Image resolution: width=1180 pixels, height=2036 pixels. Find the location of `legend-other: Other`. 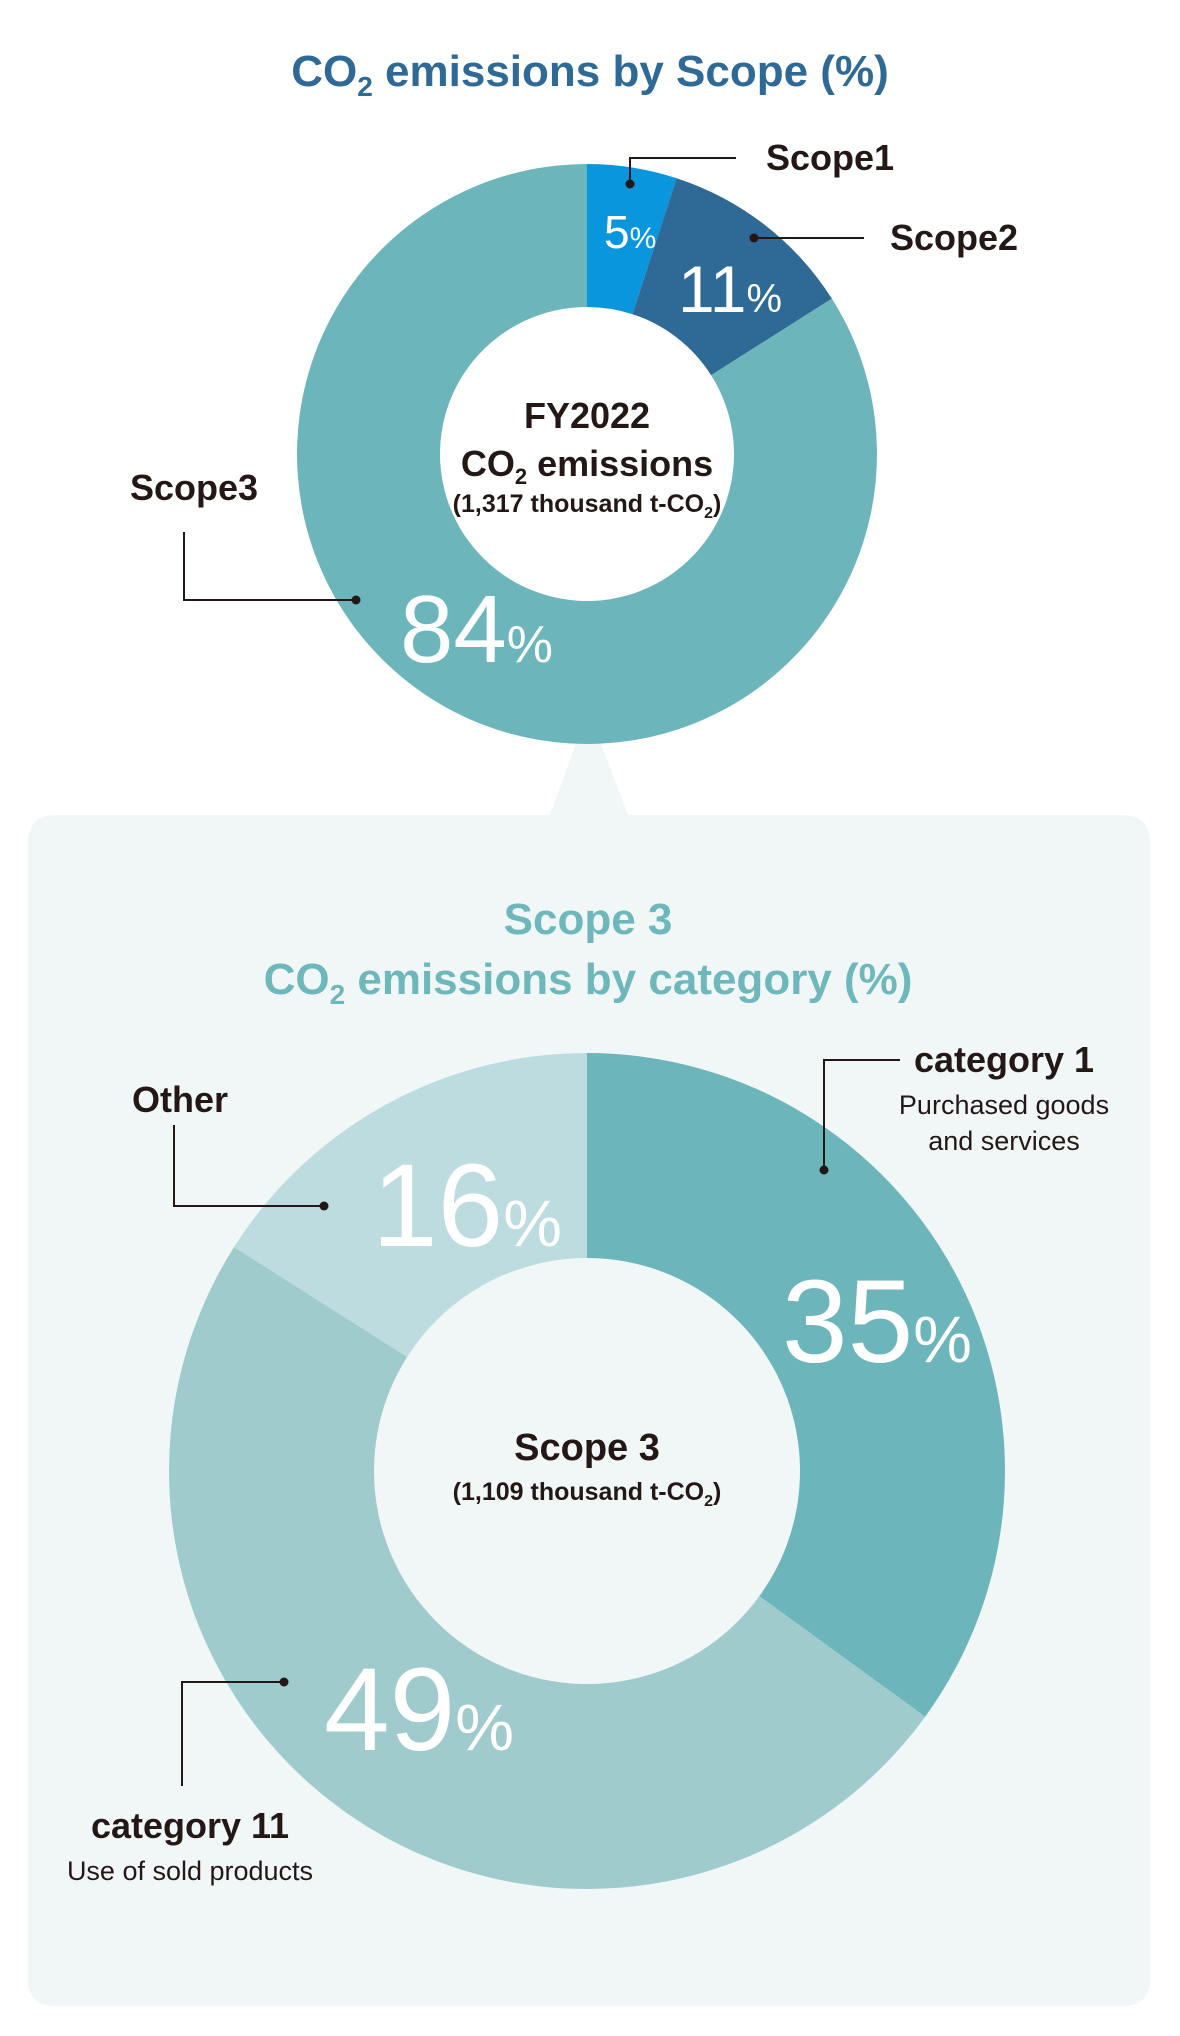

legend-other: Other is located at coordinates (180, 1099).